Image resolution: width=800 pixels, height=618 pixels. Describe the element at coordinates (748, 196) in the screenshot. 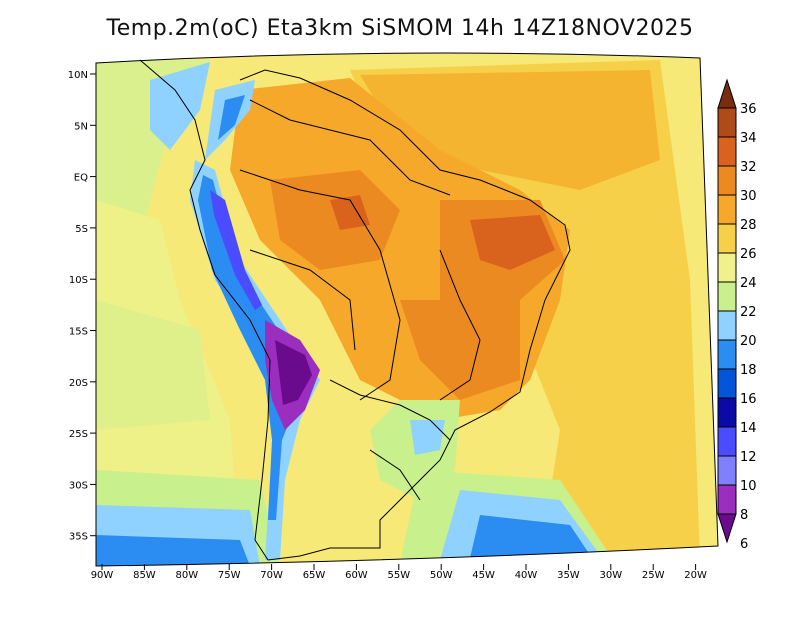

I see `colorbar-label: 30` at that location.